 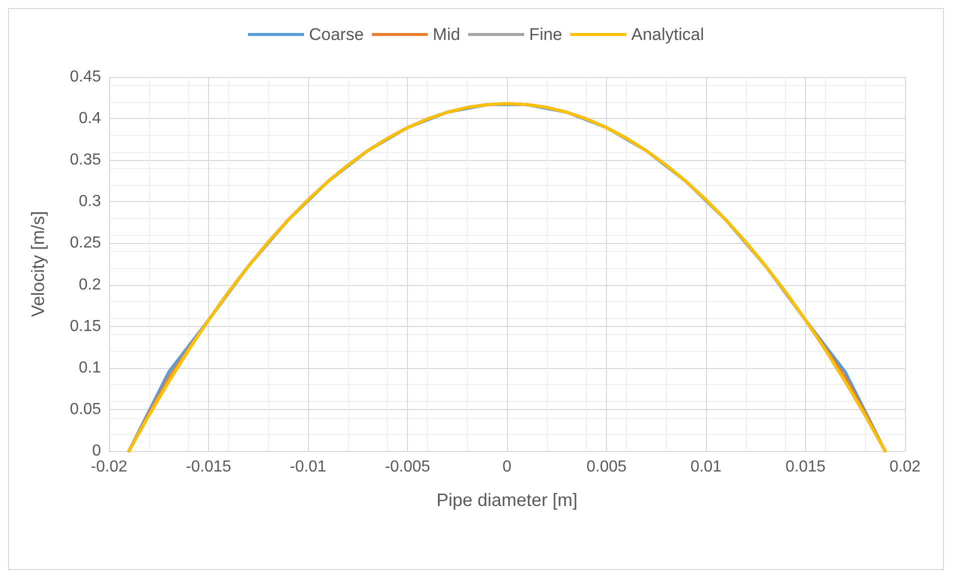 What do you see at coordinates (90, 119) in the screenshot?
I see `y-tick-label: 0.4` at bounding box center [90, 119].